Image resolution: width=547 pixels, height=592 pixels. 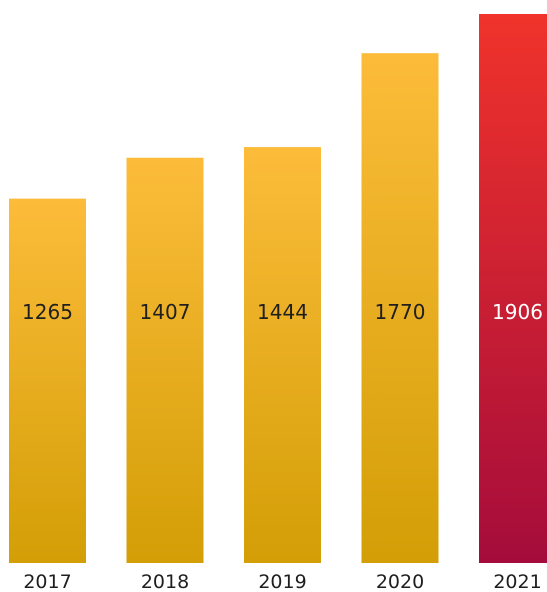 What do you see at coordinates (47, 312) in the screenshot?
I see `bar-value-label-2017: 1265` at bounding box center [47, 312].